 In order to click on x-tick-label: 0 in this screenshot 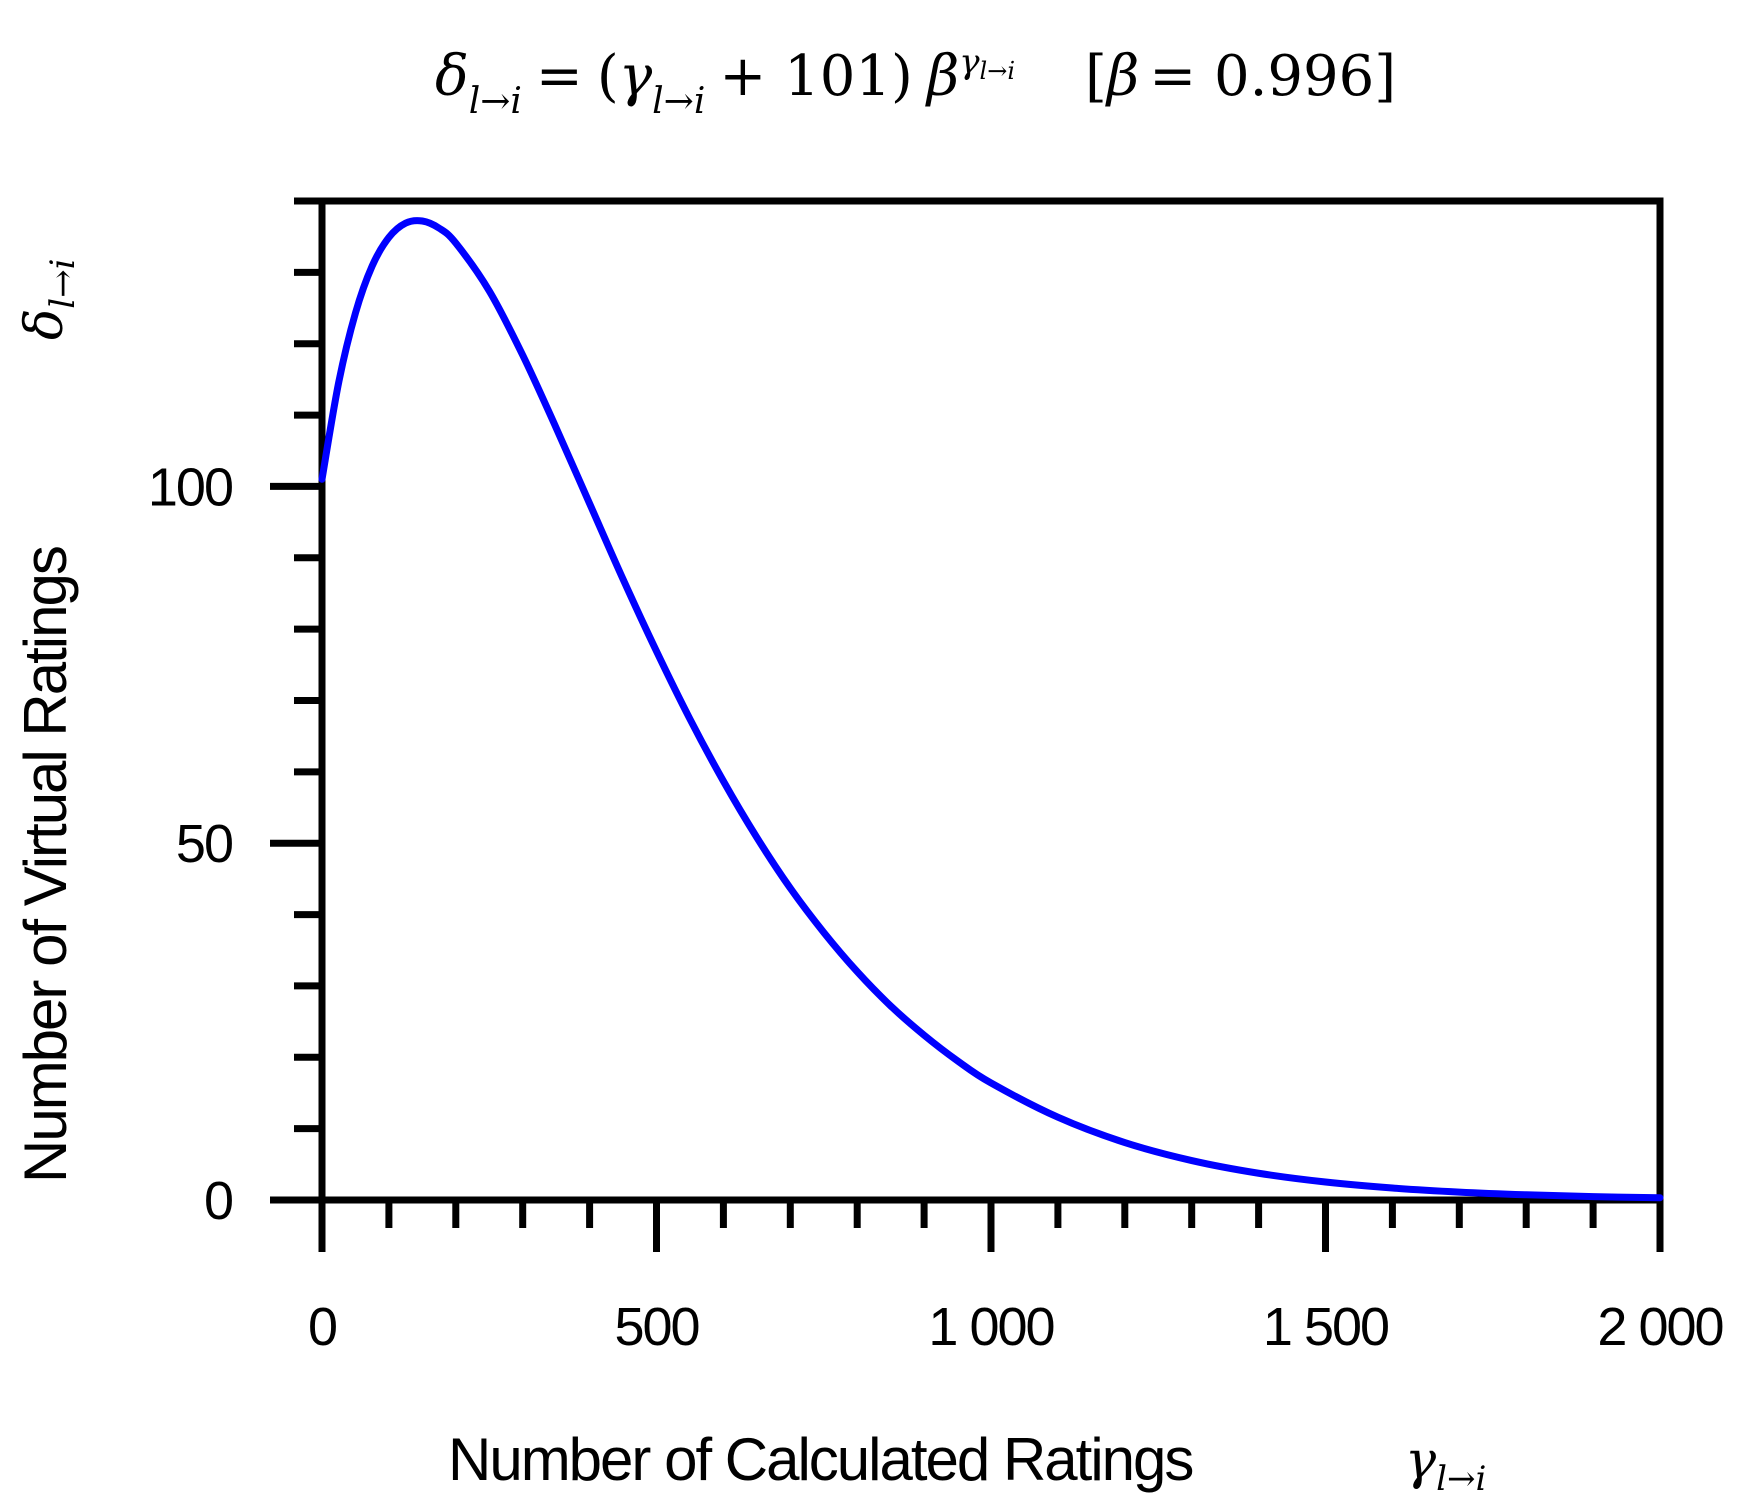, I will do `click(322, 1327)`.